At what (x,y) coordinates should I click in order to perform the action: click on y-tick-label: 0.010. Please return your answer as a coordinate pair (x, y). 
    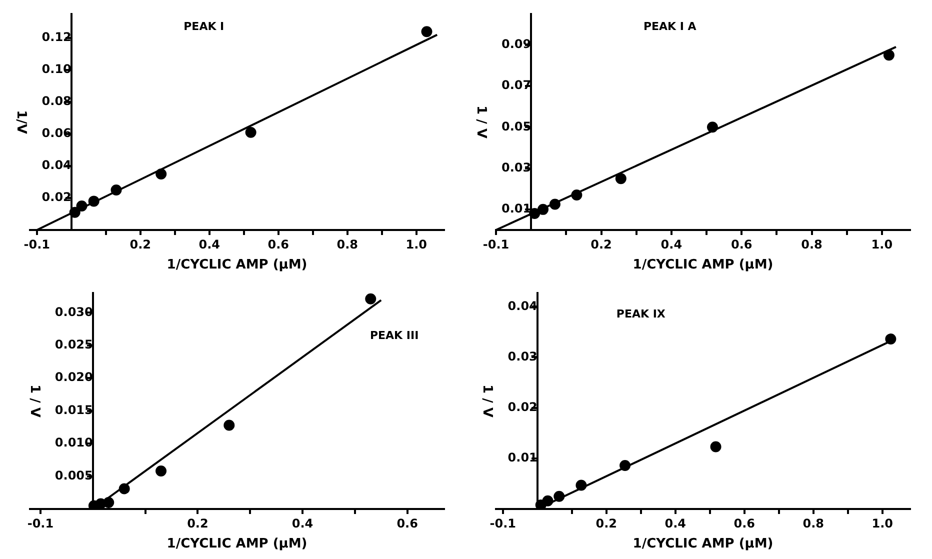
    Looking at the image, I should click on (73, 443).